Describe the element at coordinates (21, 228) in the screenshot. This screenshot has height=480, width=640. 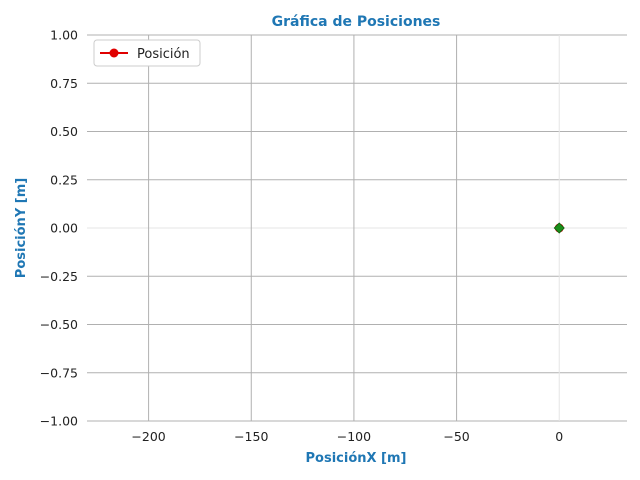
I see `y-axis-label: PosiciónY [m]` at that location.